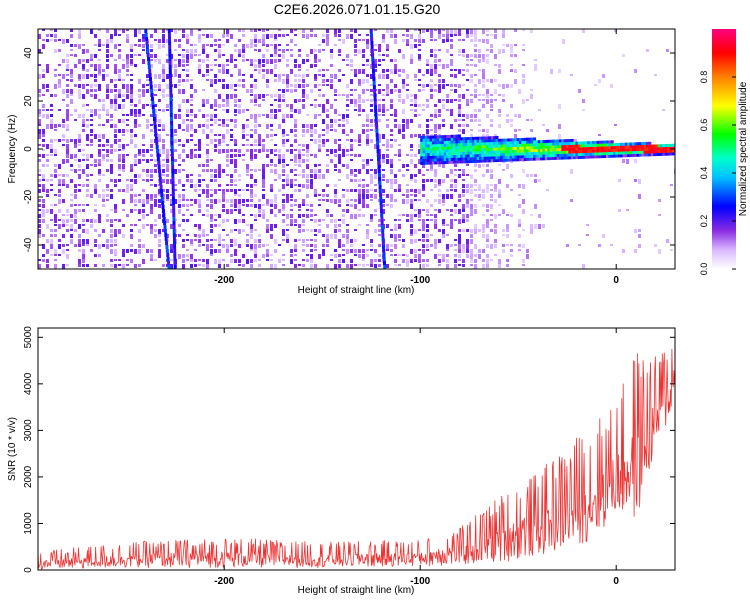 Image resolution: width=750 pixels, height=600 pixels. I want to click on colorbar-tick-label: 0.8, so click(704, 77).